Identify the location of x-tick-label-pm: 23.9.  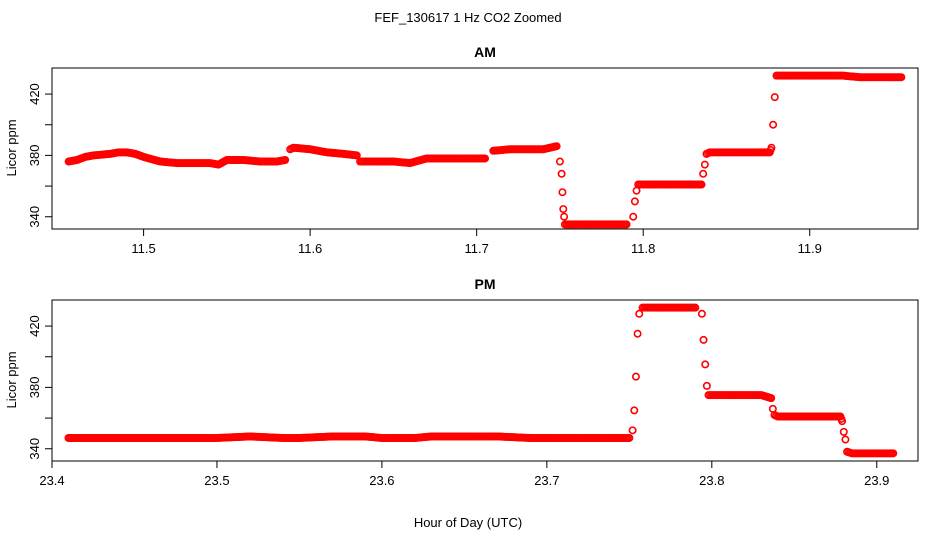
(876, 480).